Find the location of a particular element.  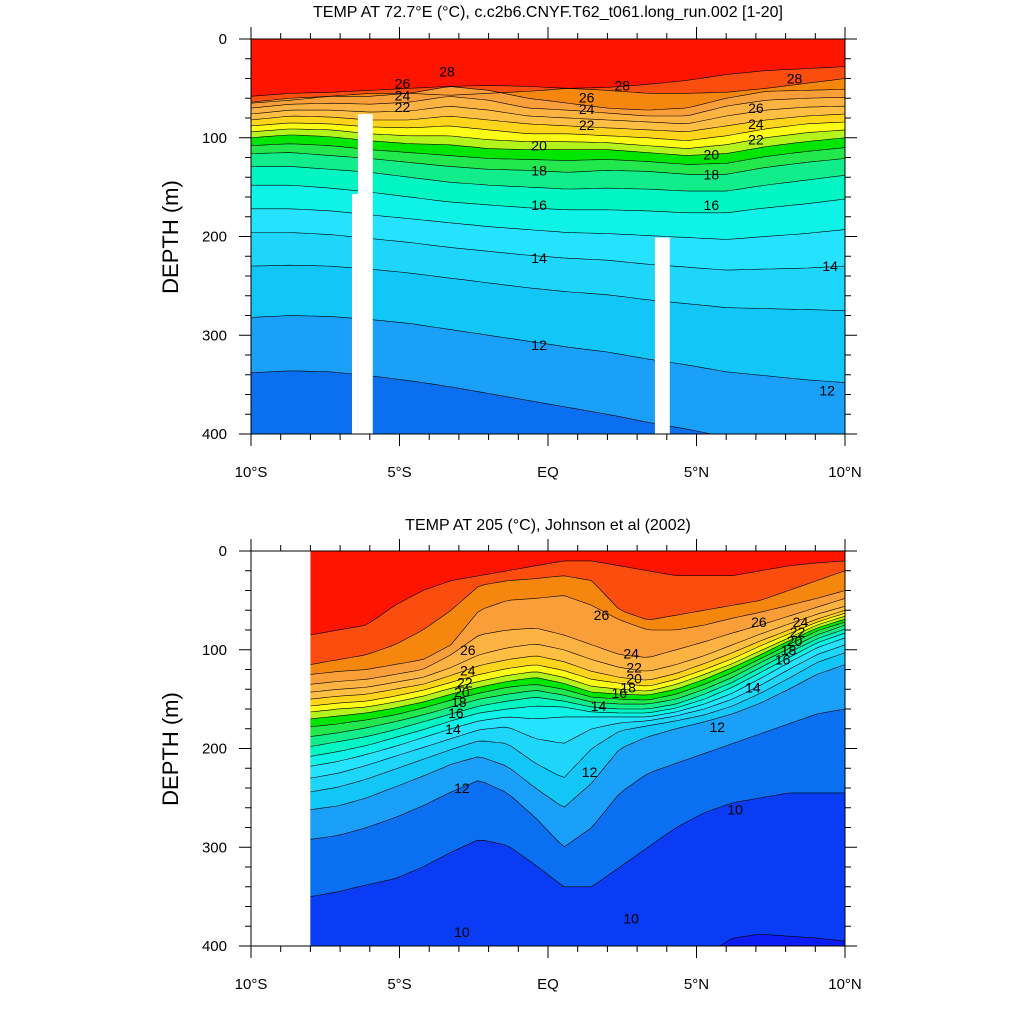

x-tick-label: 5°N is located at coordinates (696, 984).